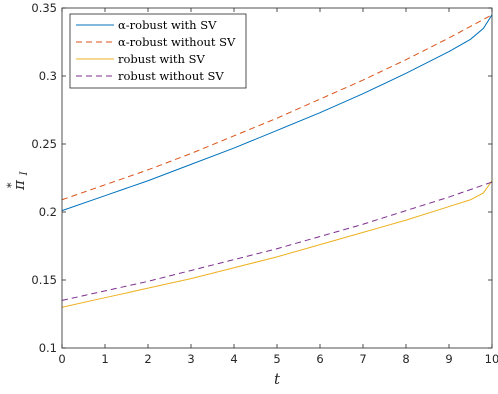 This screenshot has height=394, width=498. I want to click on y-tick-label: 0.3, so click(48, 76).